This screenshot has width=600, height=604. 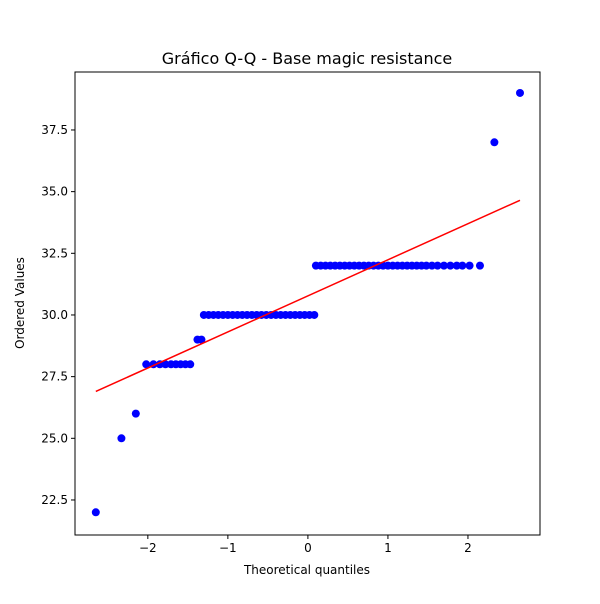 What do you see at coordinates (388, 548) in the screenshot?
I see `x-tick-label: 1` at bounding box center [388, 548].